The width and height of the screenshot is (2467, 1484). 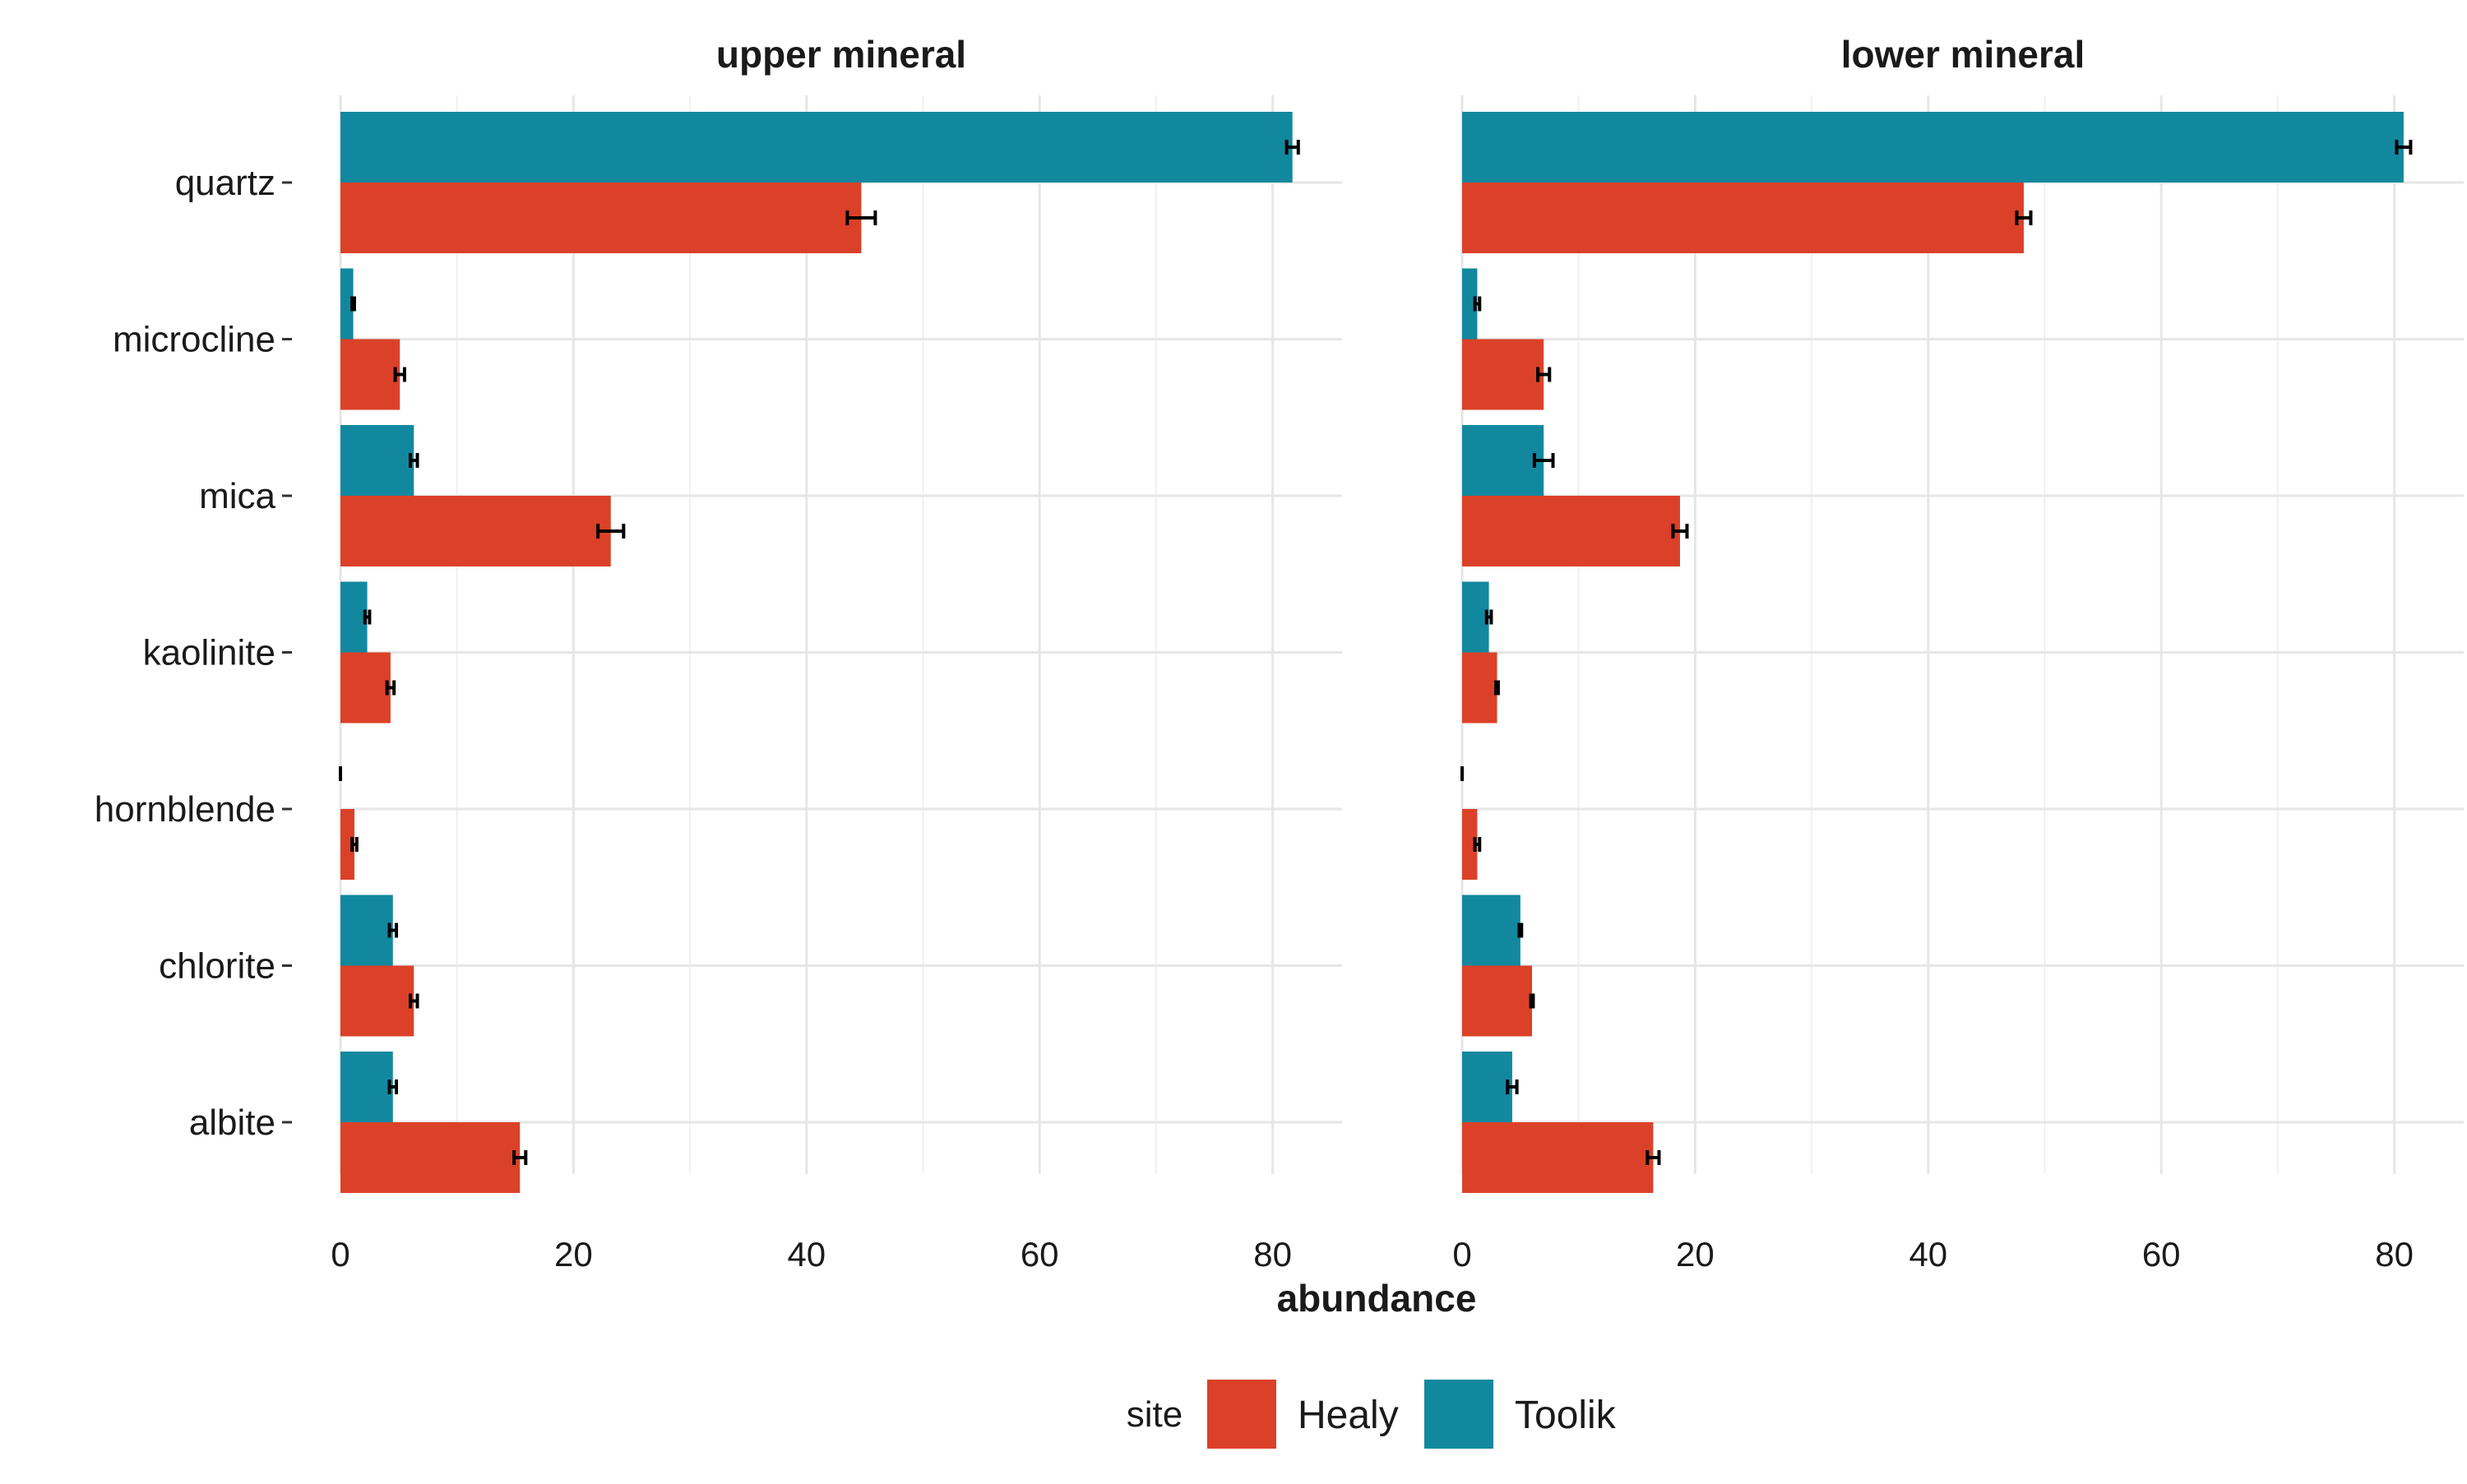 I want to click on y-tick-label-quartz: quartz, so click(x=225, y=183).